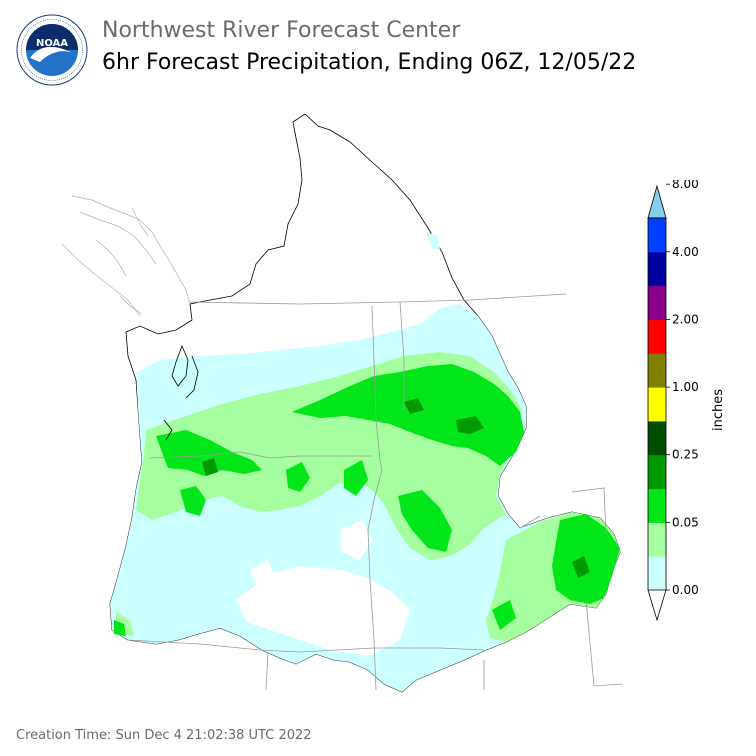  I want to click on puget-sound, so click(181, 392).